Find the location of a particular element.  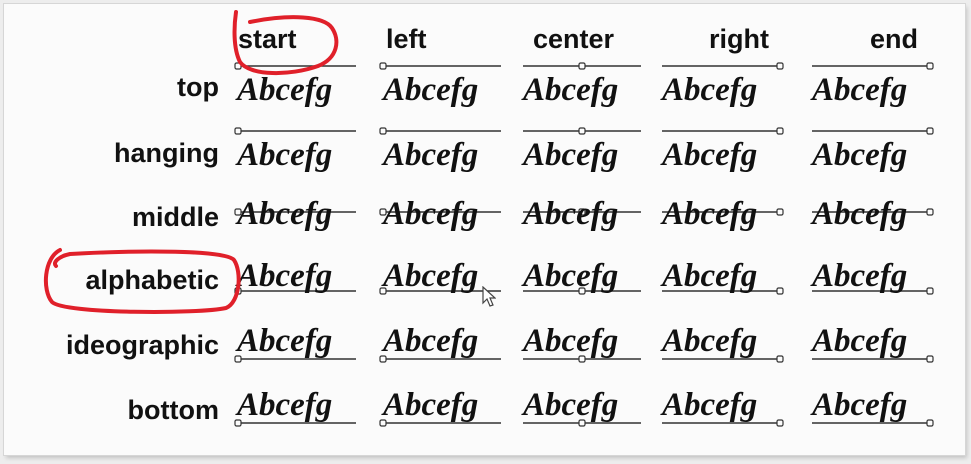

sample-text-ideographic-left: Abcefg is located at coordinates (431, 341).